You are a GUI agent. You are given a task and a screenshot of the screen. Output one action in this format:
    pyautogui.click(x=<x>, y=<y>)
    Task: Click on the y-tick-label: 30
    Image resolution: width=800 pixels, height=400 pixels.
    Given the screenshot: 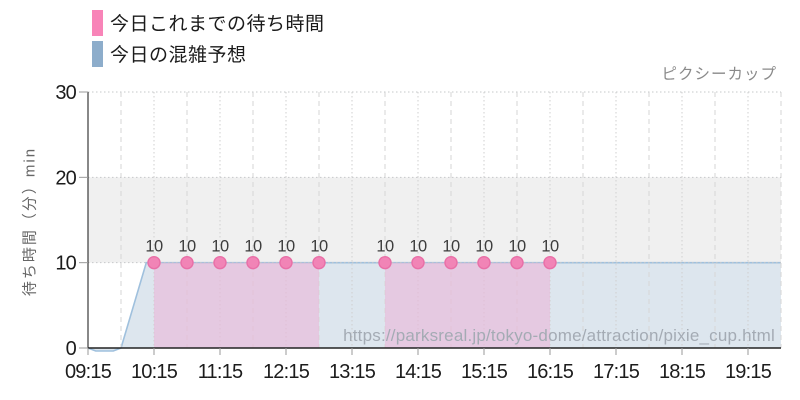 What is the action you would take?
    pyautogui.click(x=65, y=93)
    